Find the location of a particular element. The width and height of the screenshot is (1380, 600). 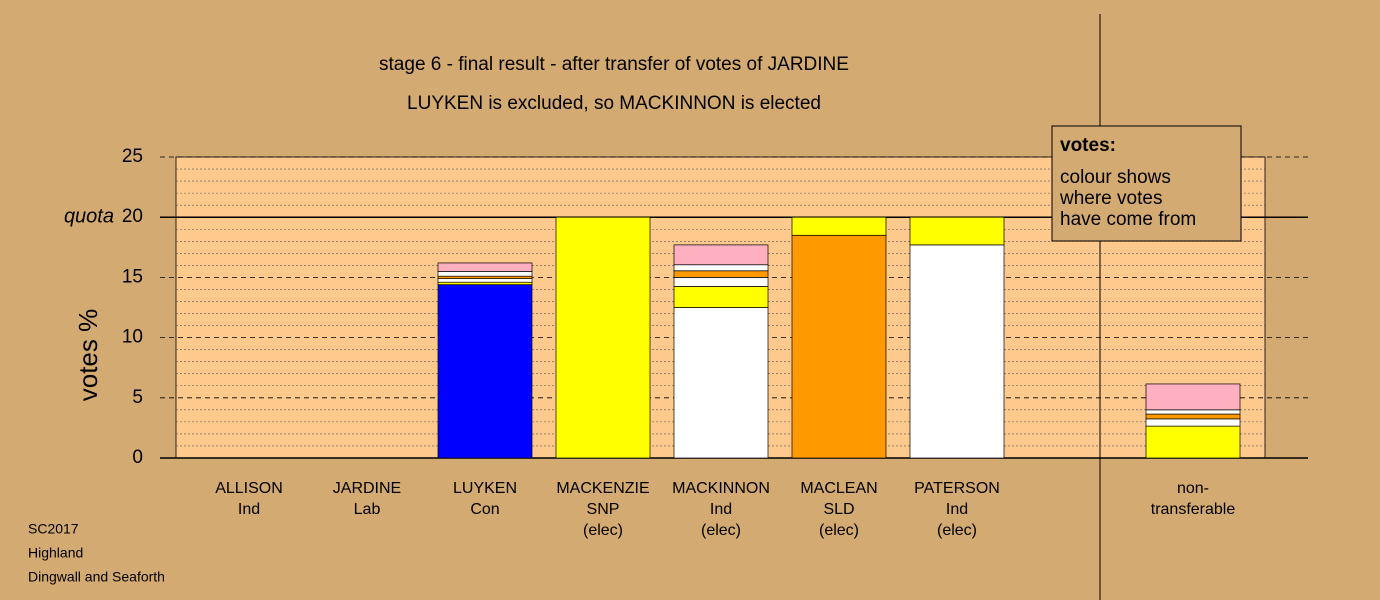

footer-text: Dingwall and Seaforth is located at coordinates (96, 577).